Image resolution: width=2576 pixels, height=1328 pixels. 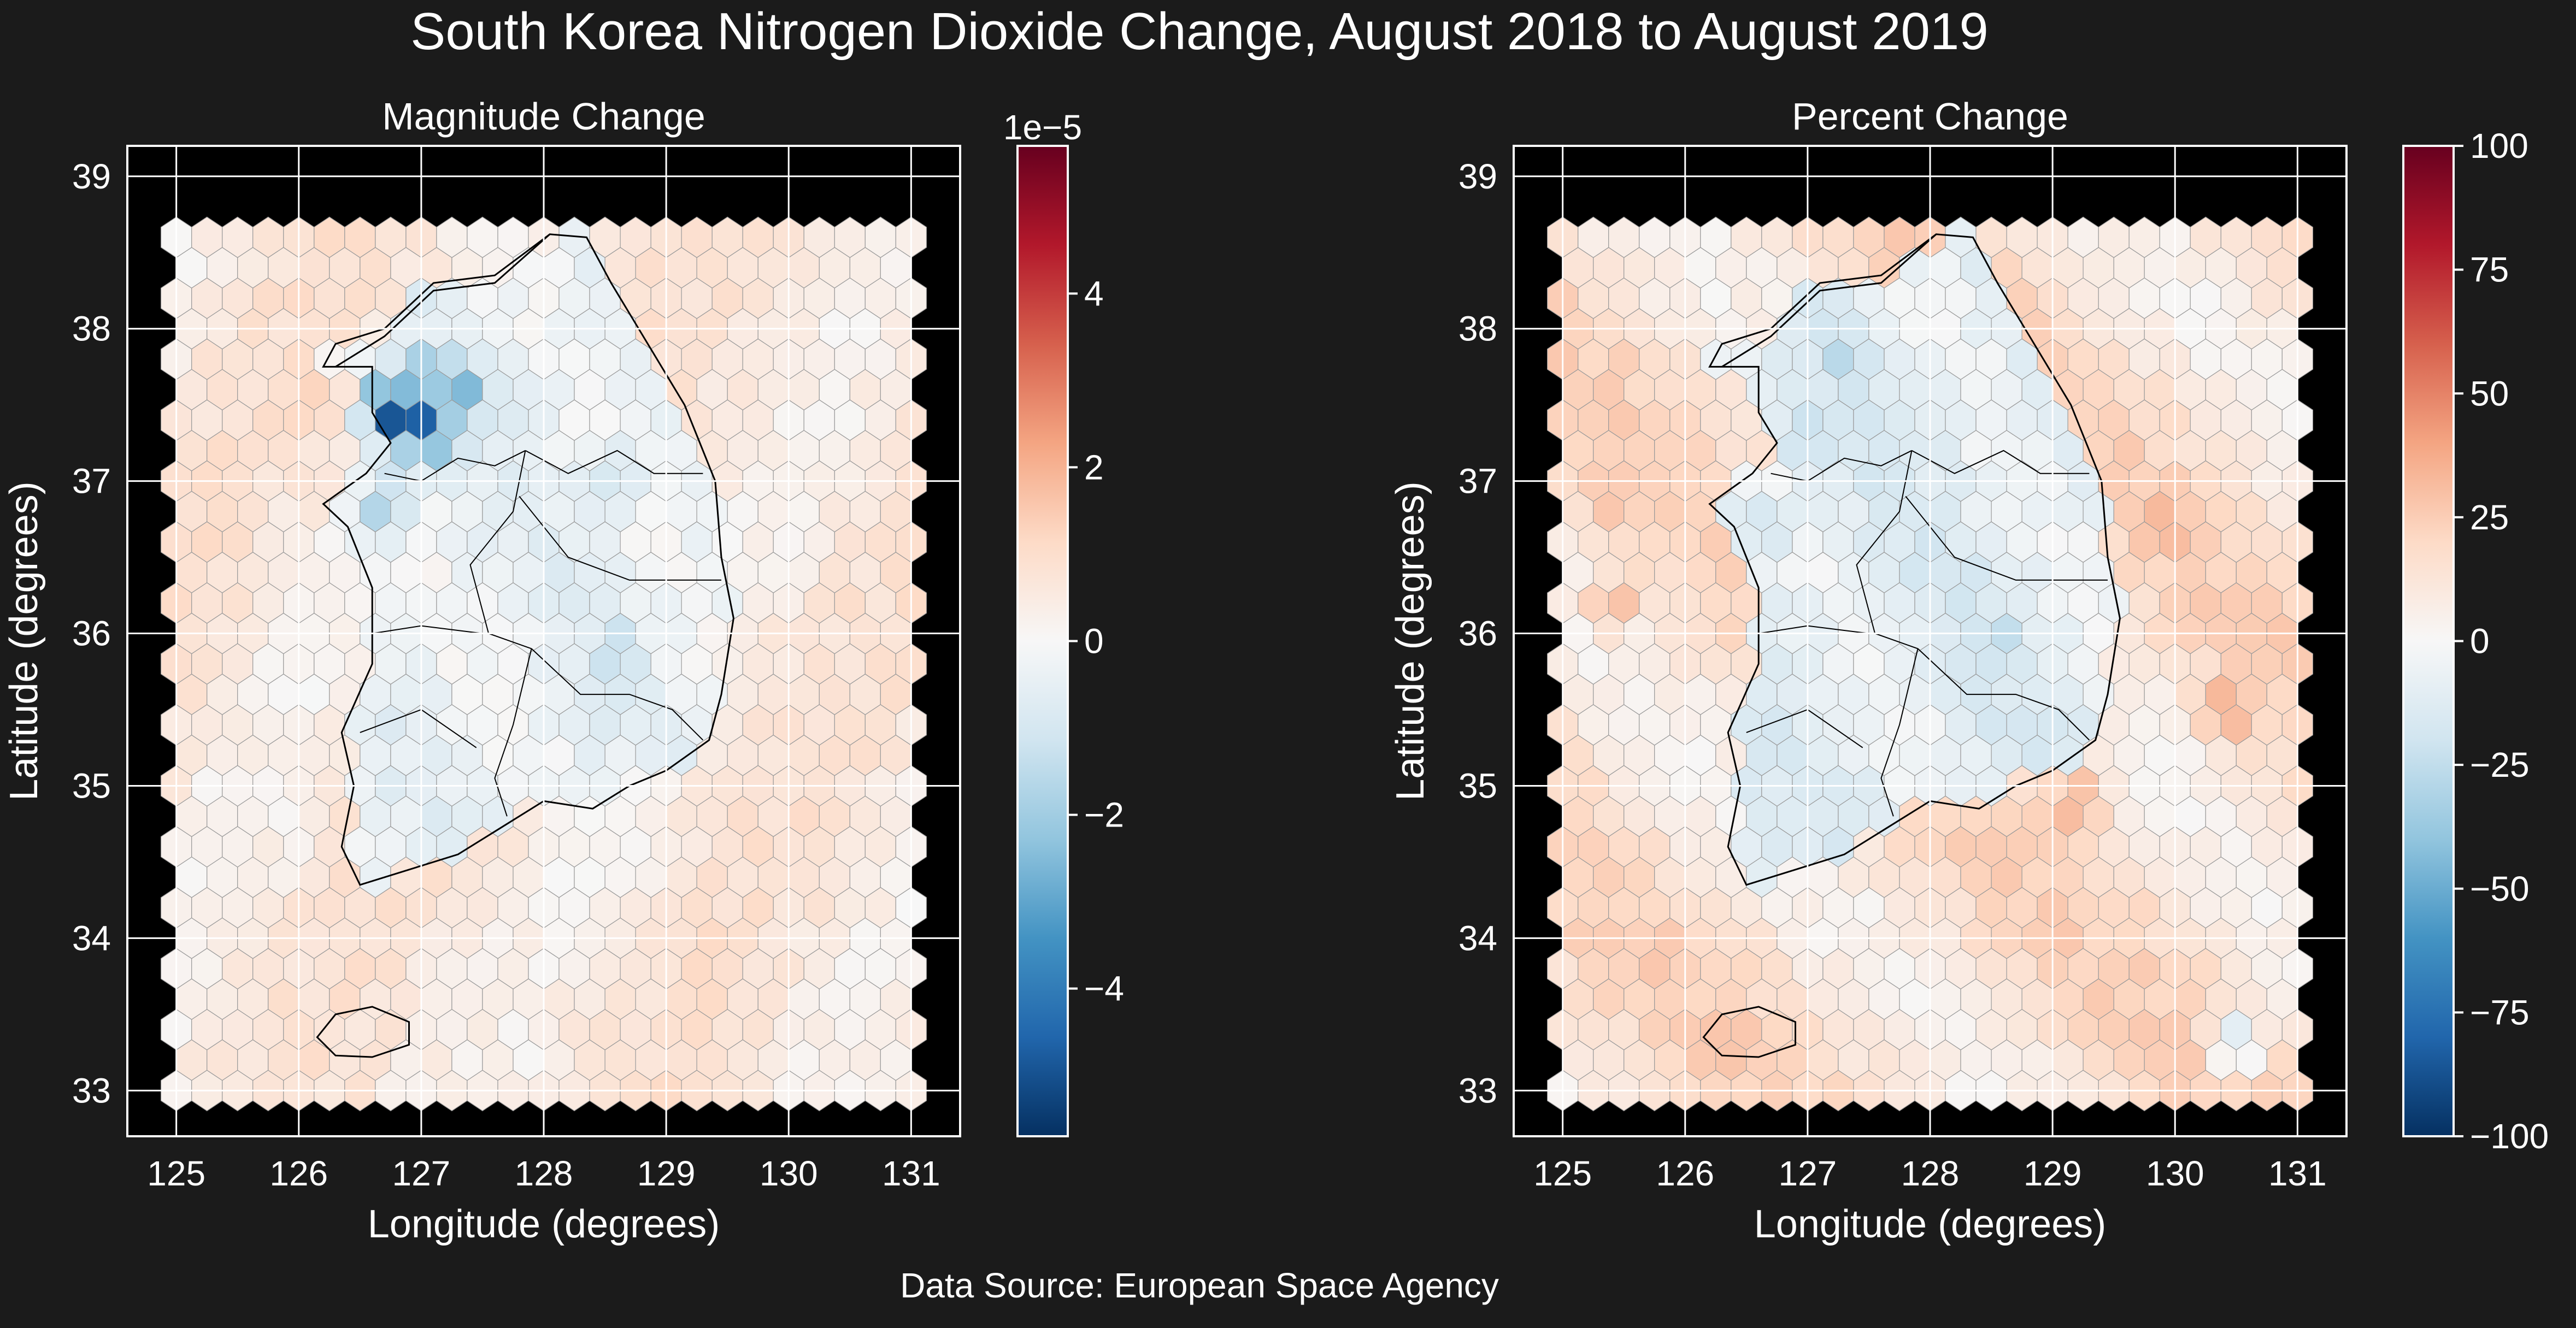 I want to click on colorbar-tick-label: 2, so click(x=1094, y=467).